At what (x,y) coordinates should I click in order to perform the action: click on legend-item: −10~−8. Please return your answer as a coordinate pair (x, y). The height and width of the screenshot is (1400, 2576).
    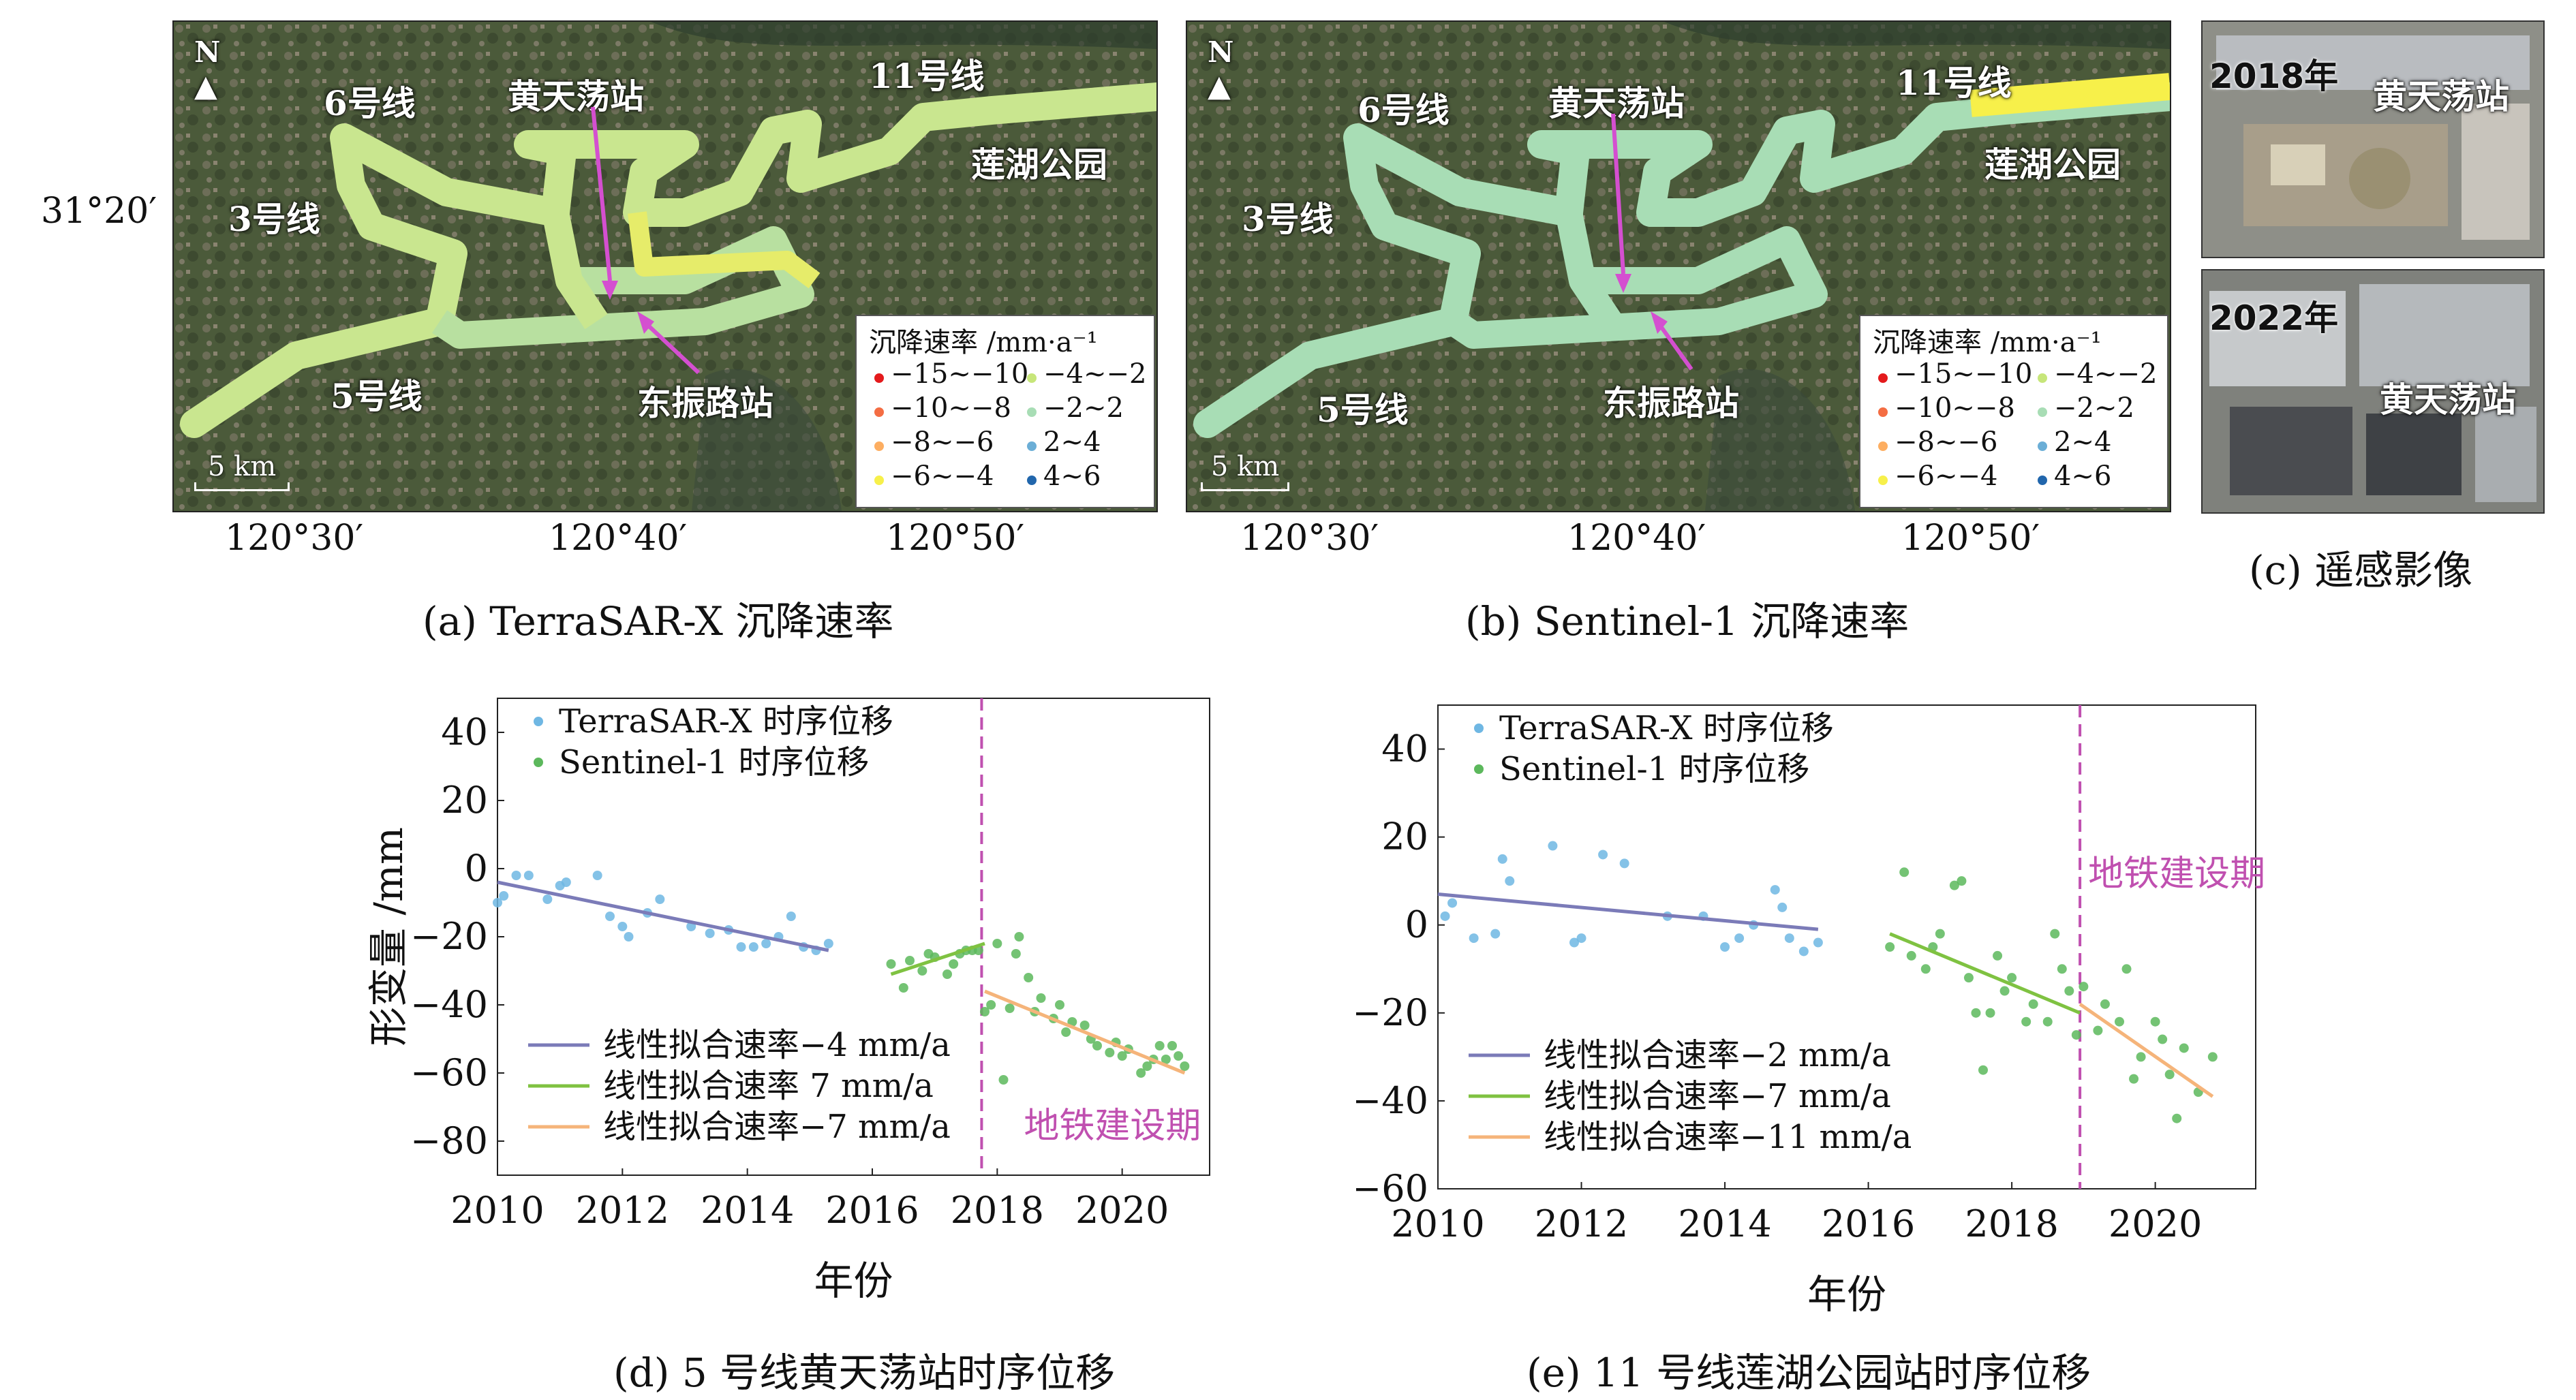
    Looking at the image, I should click on (951, 408).